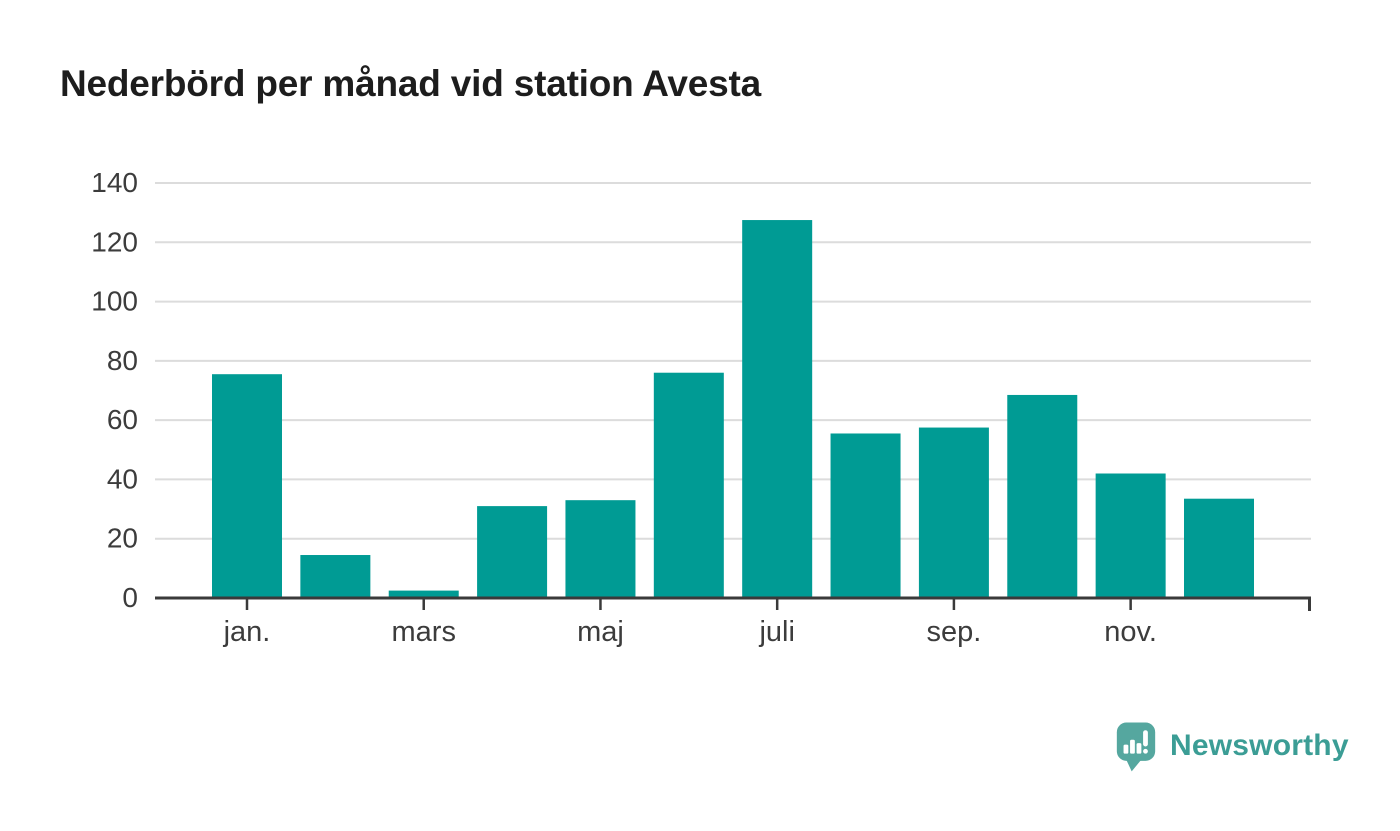 The width and height of the screenshot is (1400, 831). I want to click on x-axis-tick-label: sep., so click(953, 632).